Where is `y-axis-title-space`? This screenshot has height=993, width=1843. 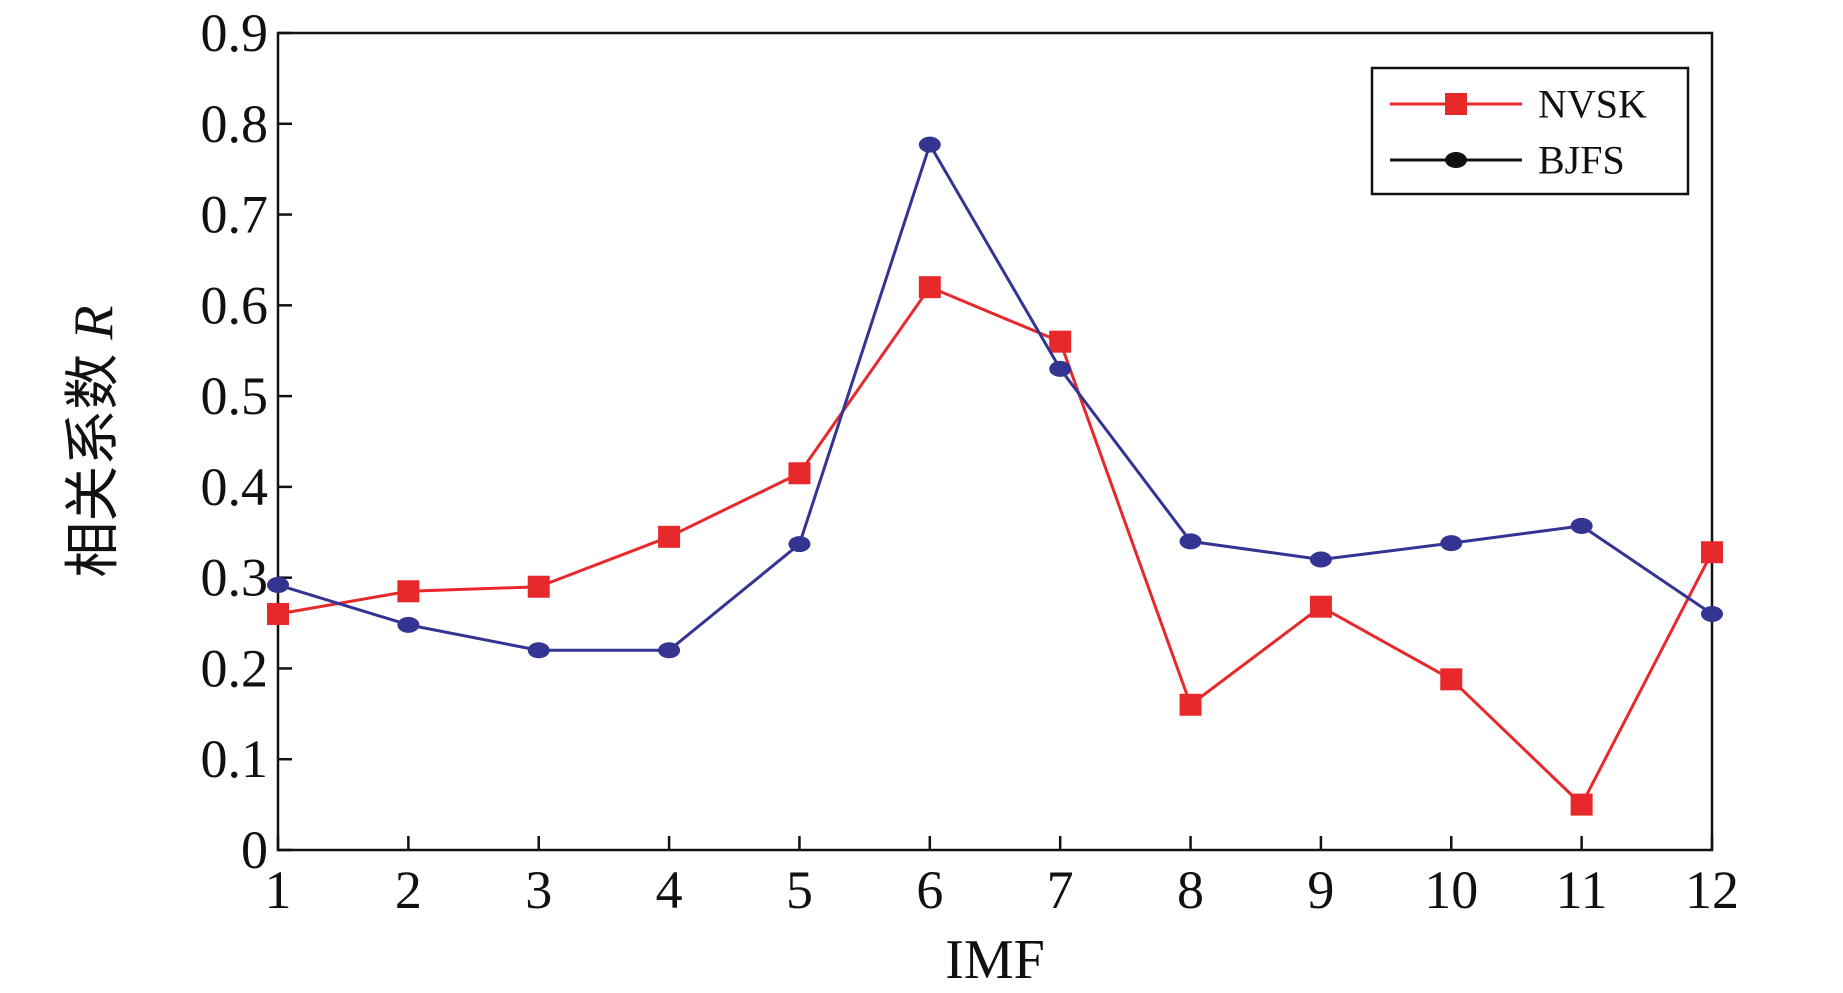 y-axis-title-space is located at coordinates (94, 347).